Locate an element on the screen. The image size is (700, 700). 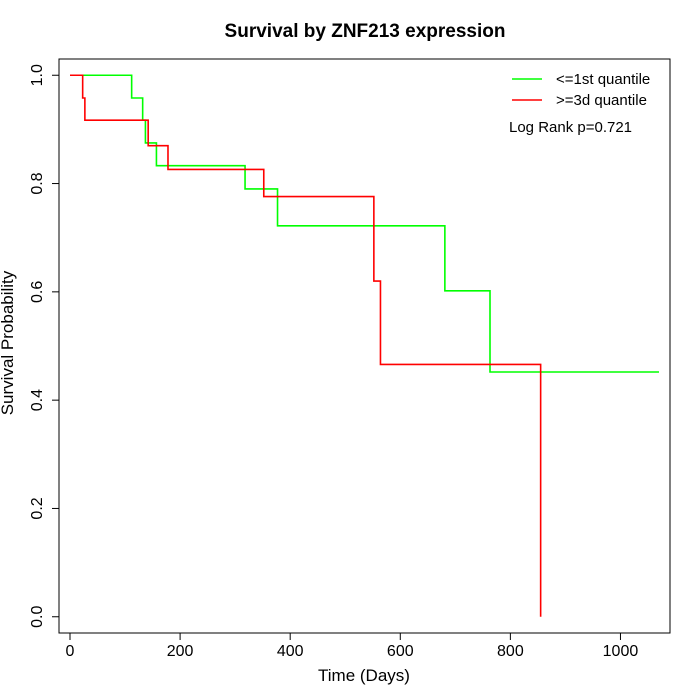
x-tick-label: 0 is located at coordinates (70, 651).